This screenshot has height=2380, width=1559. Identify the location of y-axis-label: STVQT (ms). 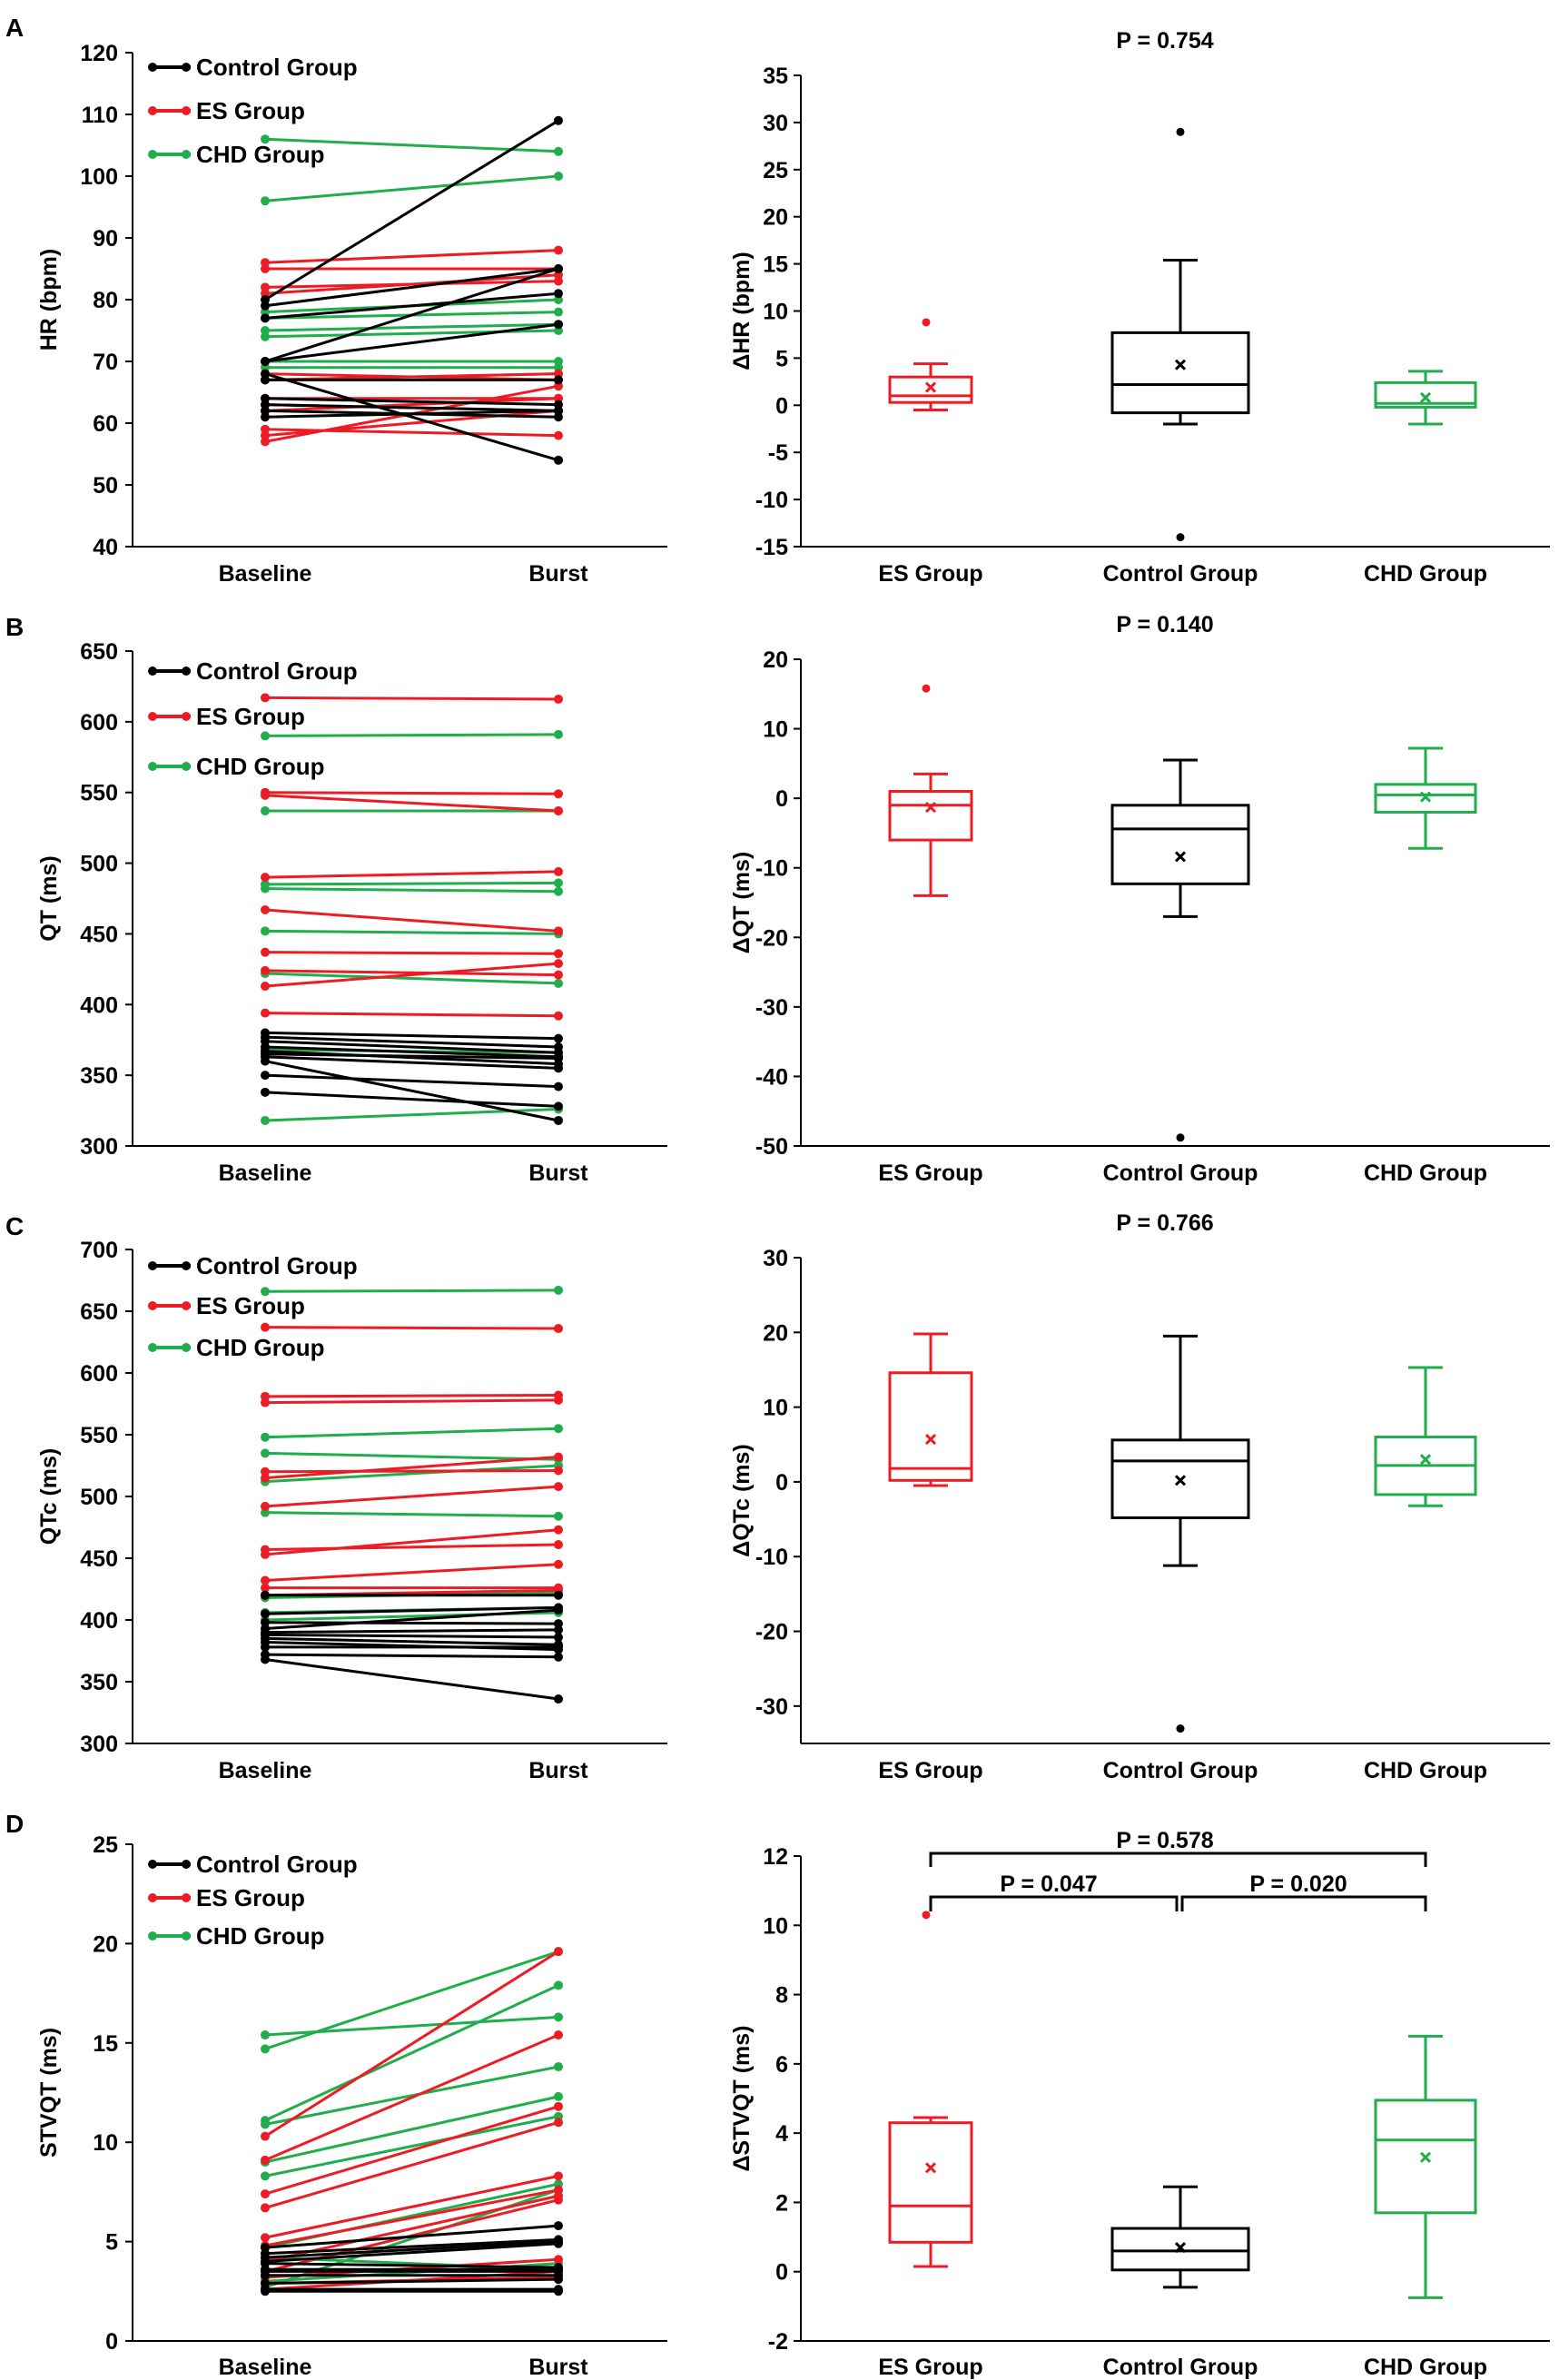
(49, 2093).